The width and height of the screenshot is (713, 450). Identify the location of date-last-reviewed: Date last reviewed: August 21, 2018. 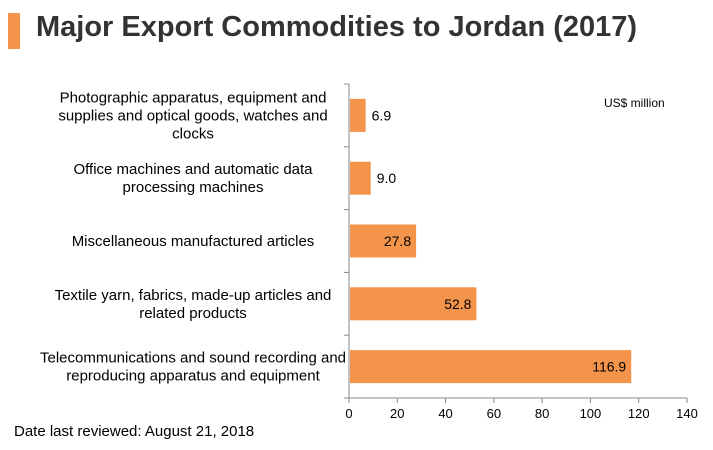
(134, 431).